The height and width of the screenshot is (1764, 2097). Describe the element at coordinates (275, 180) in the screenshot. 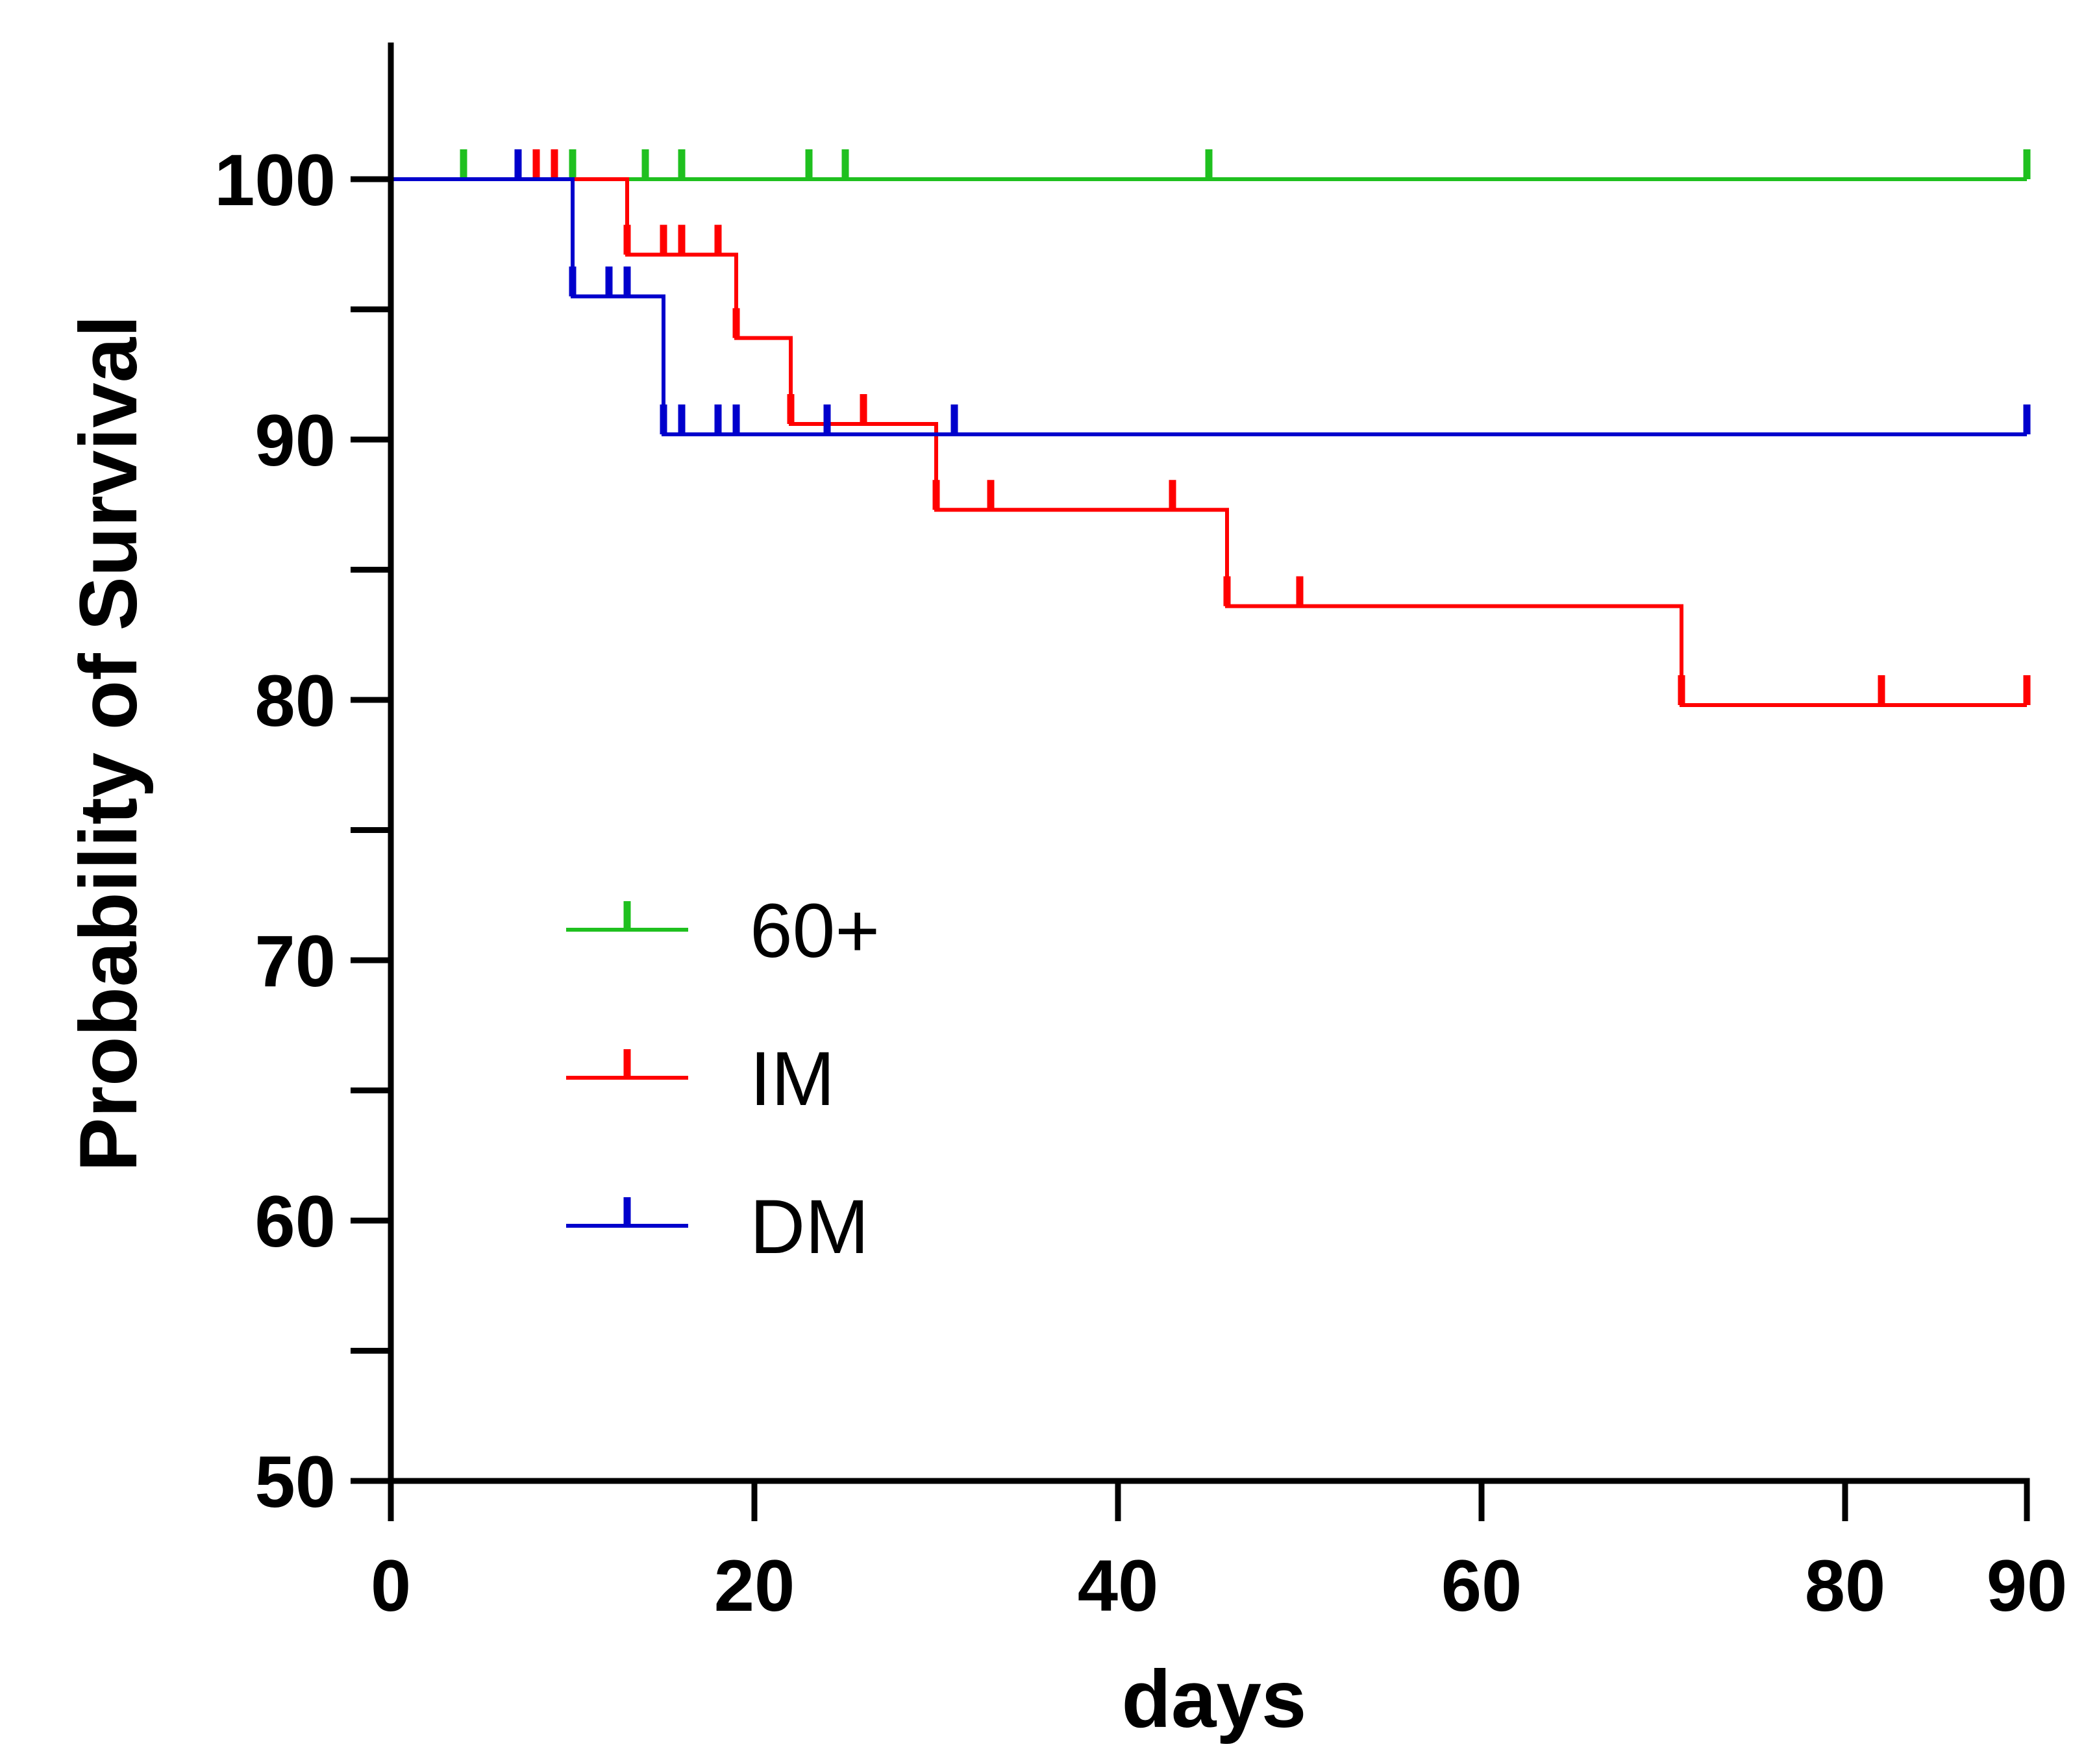

I see `y-tick-label: 100` at that location.